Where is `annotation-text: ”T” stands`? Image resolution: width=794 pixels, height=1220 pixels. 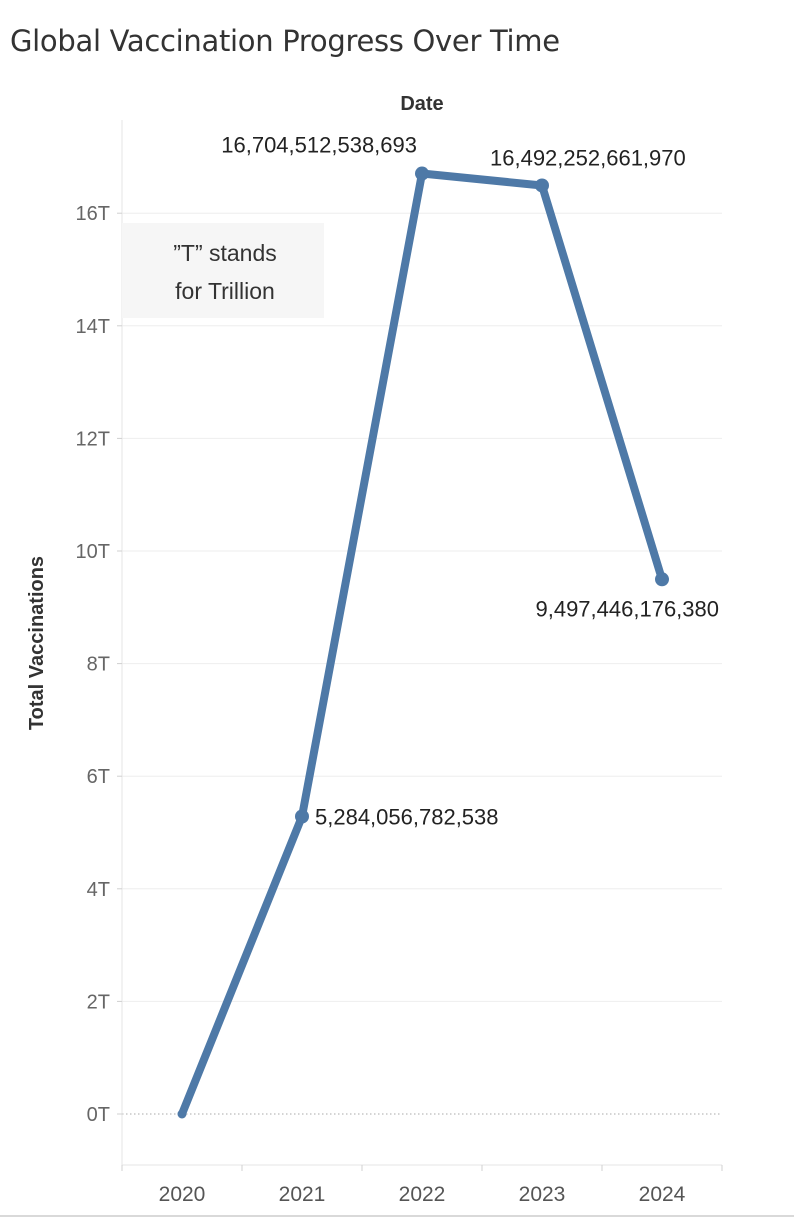
annotation-text: ”T” stands is located at coordinates (225, 253).